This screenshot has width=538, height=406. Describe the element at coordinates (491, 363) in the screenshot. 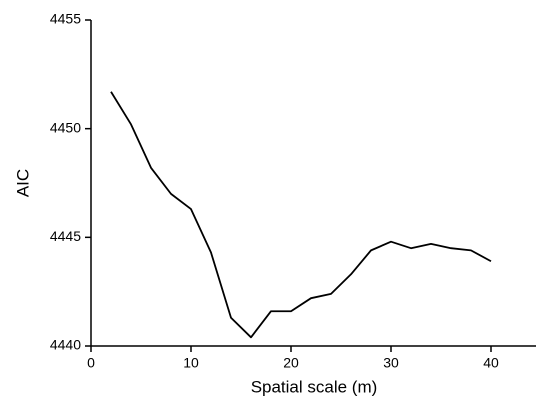

I see `x-tick-label: 40` at that location.